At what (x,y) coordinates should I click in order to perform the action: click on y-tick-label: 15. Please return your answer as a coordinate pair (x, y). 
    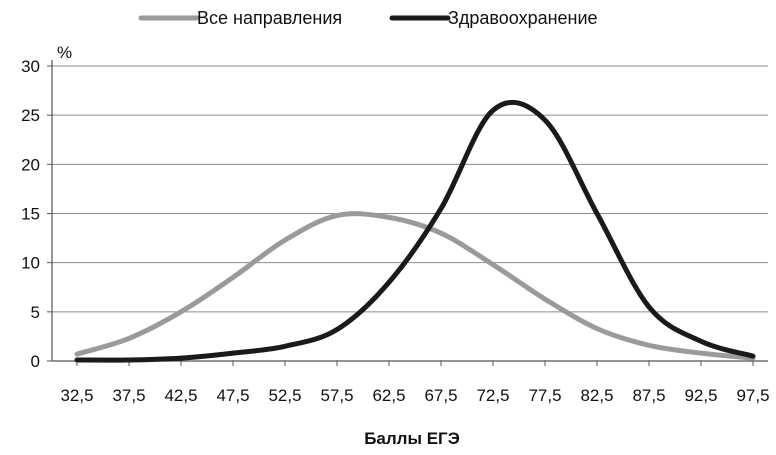
    Looking at the image, I should click on (30, 214).